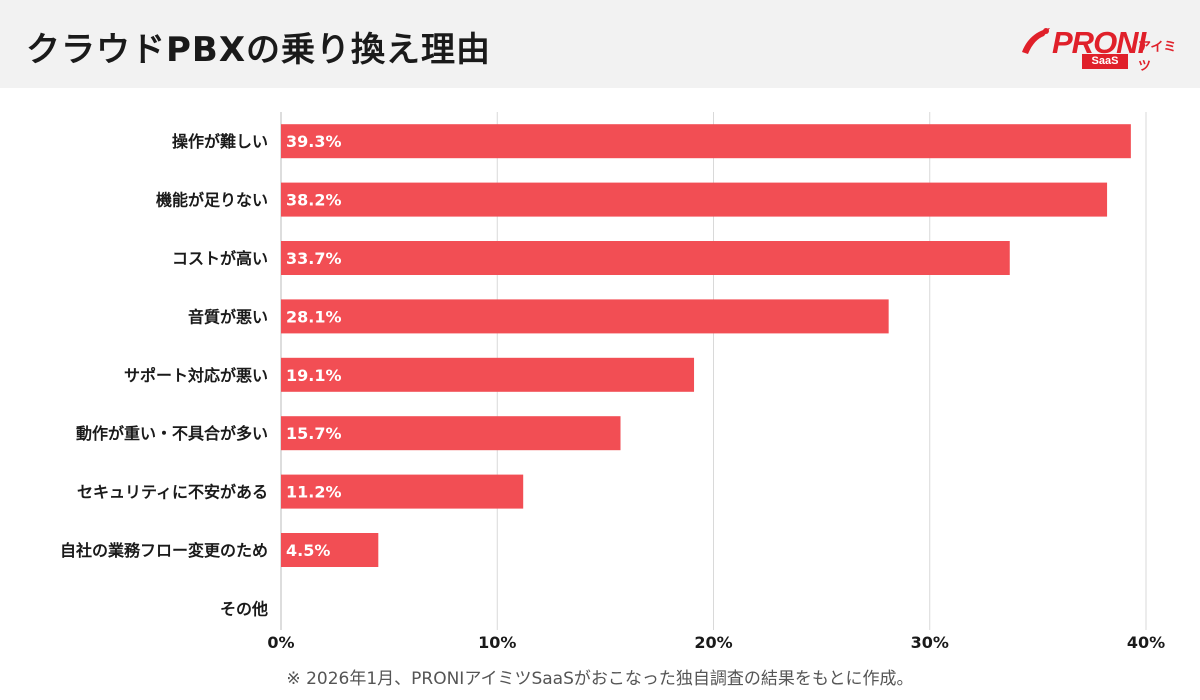 This screenshot has height=700, width=1200. Describe the element at coordinates (172, 492) in the screenshot. I see `category-label: セキュリティに不安がある` at that location.